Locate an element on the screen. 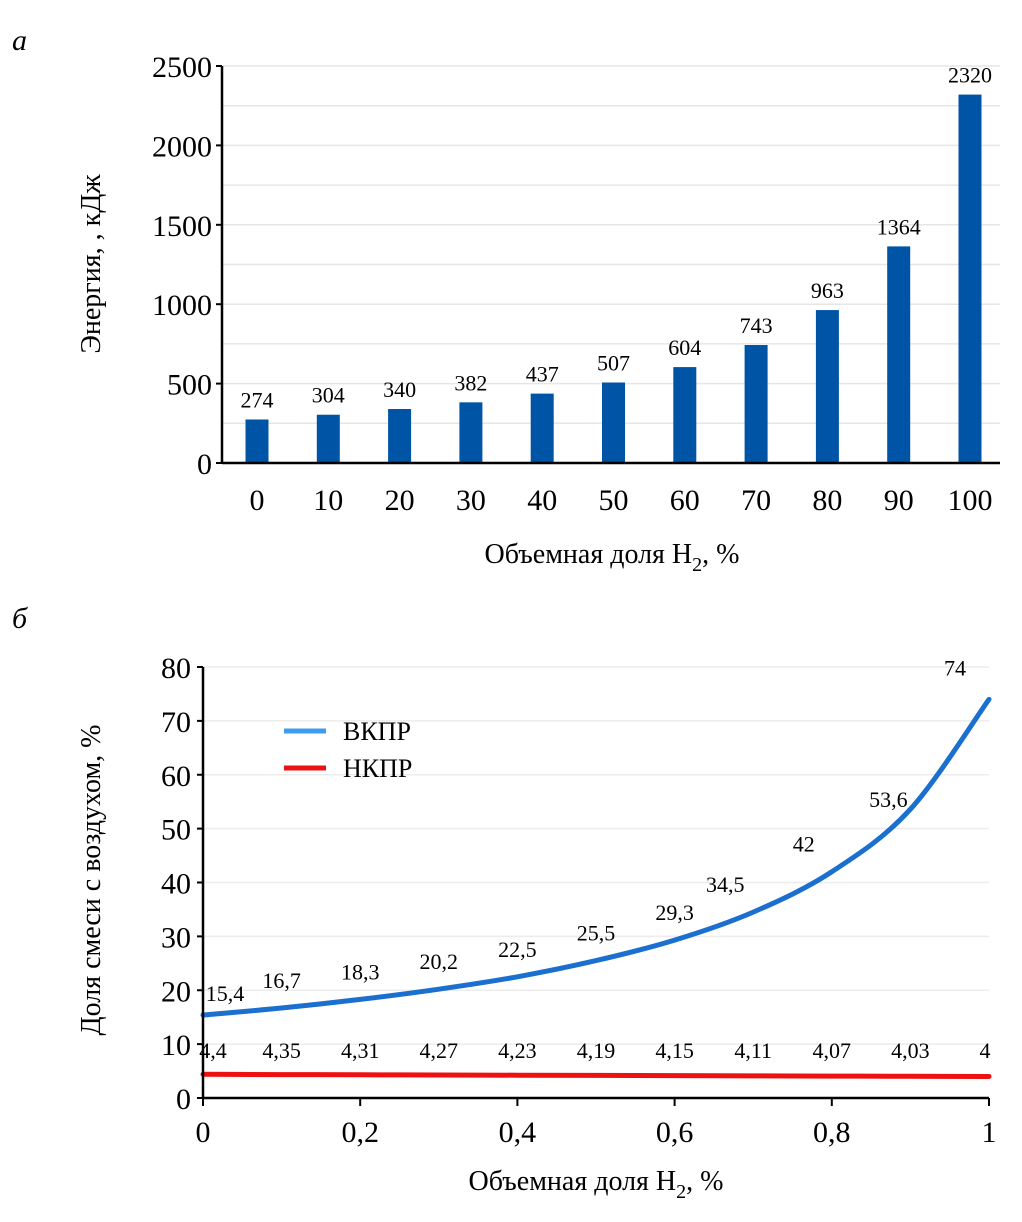  line-x-tick-labels: 0 0,2 0,4 0,6 0,8 1 is located at coordinates (596, 1132).